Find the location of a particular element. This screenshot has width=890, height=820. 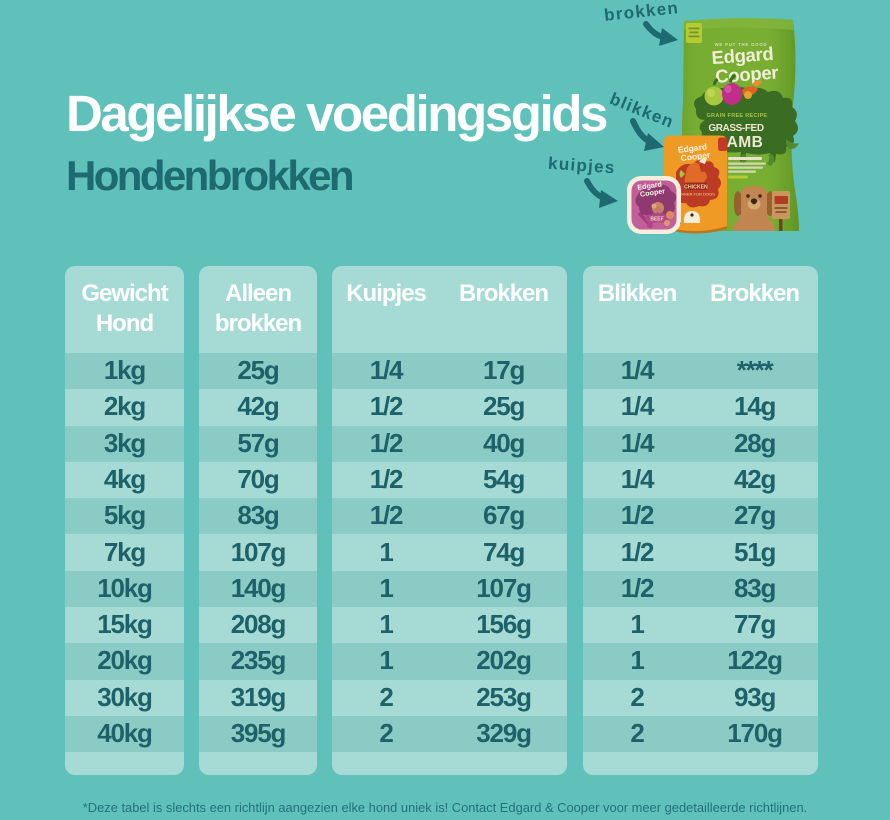

svg-text: GRASS-FED is located at coordinates (735, 128).